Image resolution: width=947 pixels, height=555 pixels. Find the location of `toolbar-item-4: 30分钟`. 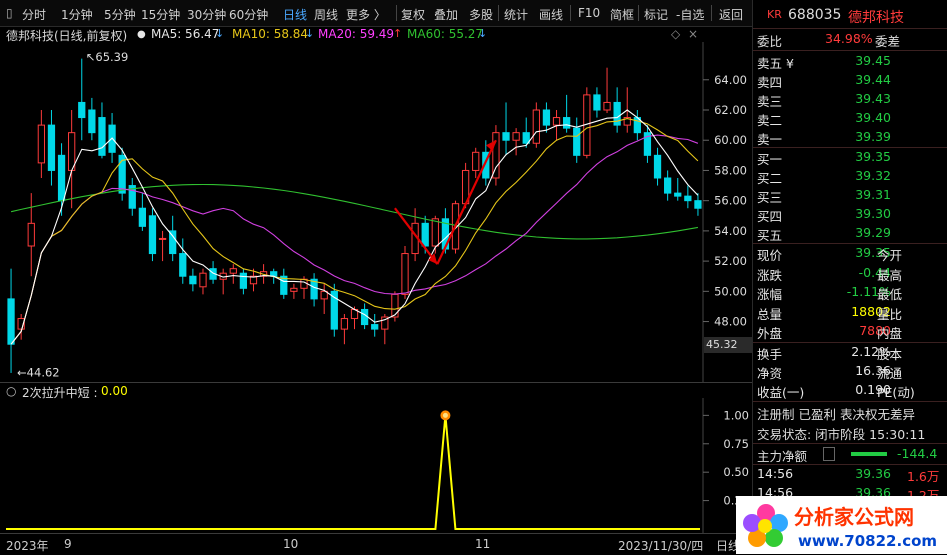

toolbar-item-4: 30分钟 is located at coordinates (207, 15).